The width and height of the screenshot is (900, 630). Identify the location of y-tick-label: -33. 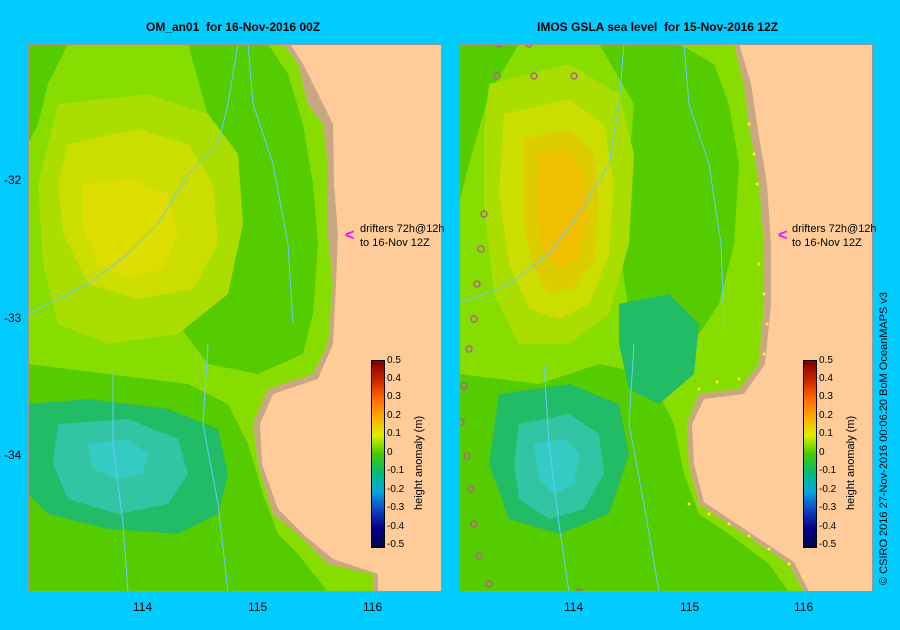
(13, 318).